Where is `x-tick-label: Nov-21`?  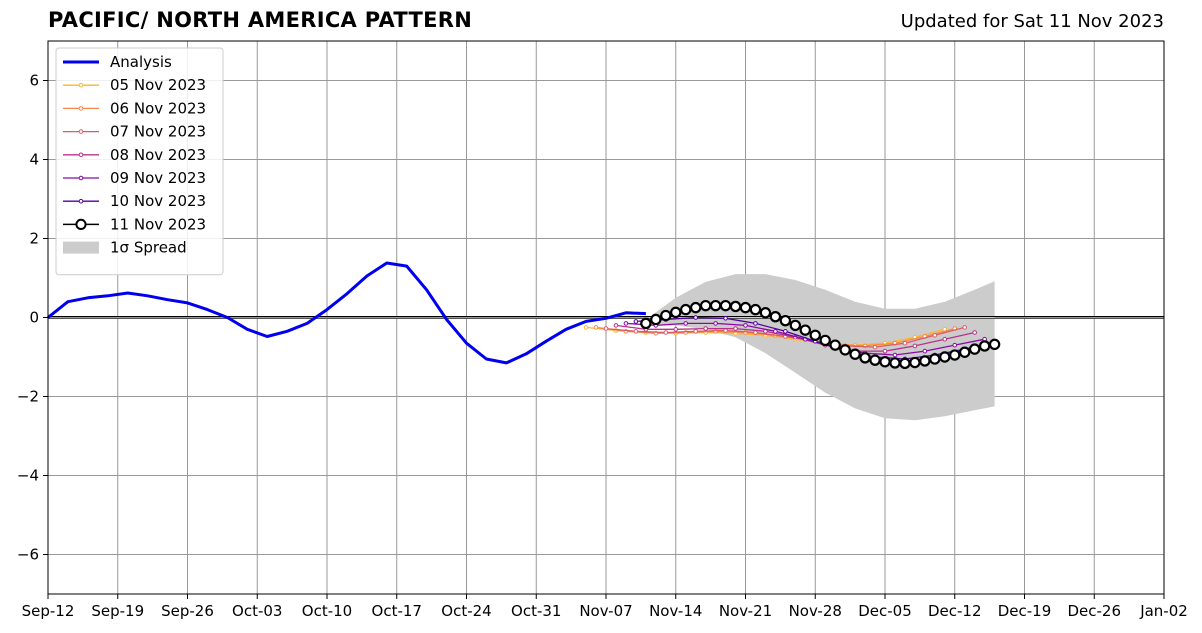 x-tick-label: Nov-21 is located at coordinates (745, 611).